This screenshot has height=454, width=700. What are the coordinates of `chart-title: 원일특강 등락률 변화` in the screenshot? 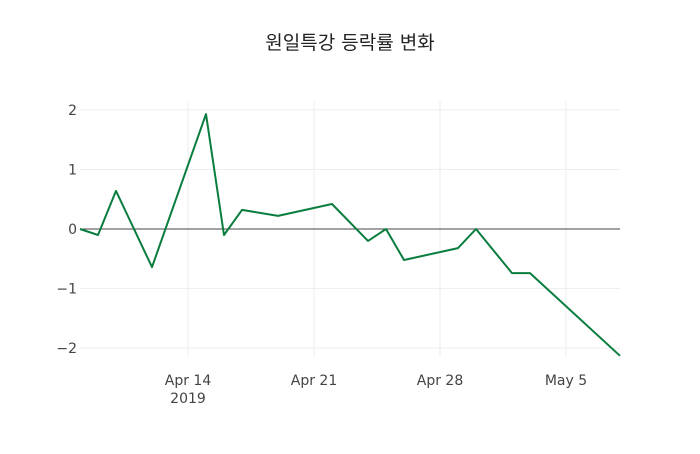 It's located at (349, 43).